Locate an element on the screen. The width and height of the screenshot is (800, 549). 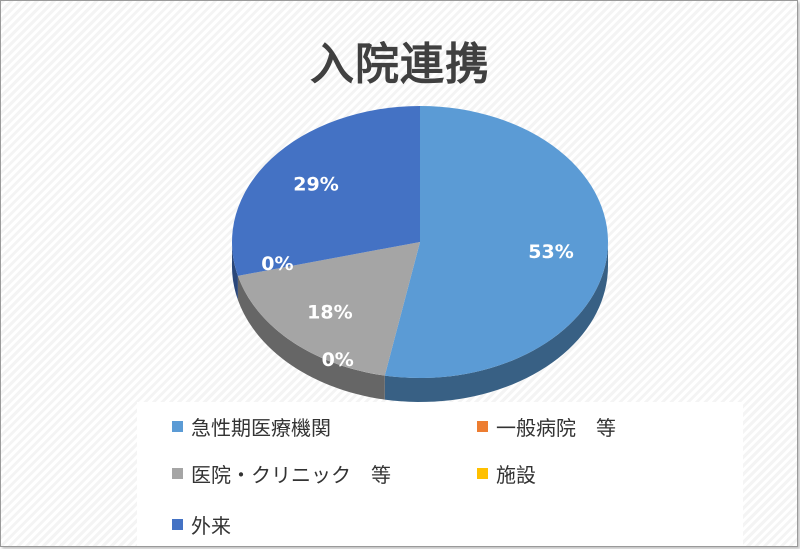
pie-slice-clinic is located at coordinates (328, 309).